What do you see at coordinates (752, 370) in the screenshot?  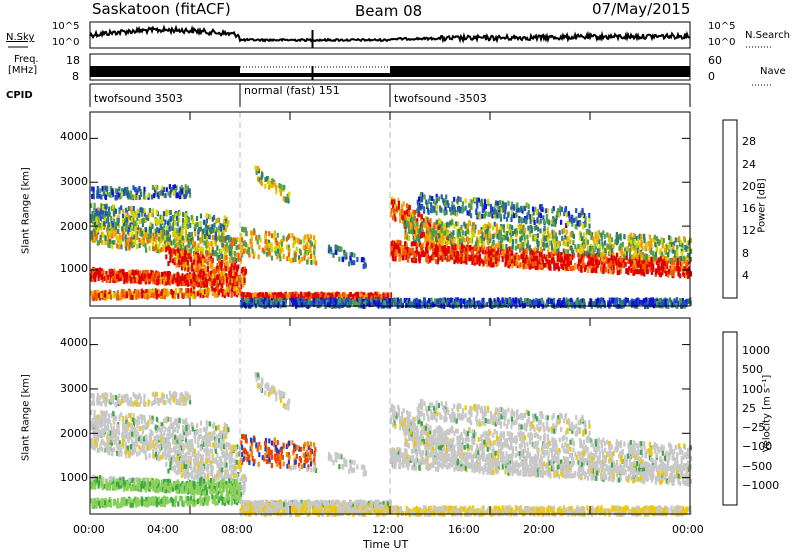 I see `velocity-colorbar-tick: 500` at bounding box center [752, 370].